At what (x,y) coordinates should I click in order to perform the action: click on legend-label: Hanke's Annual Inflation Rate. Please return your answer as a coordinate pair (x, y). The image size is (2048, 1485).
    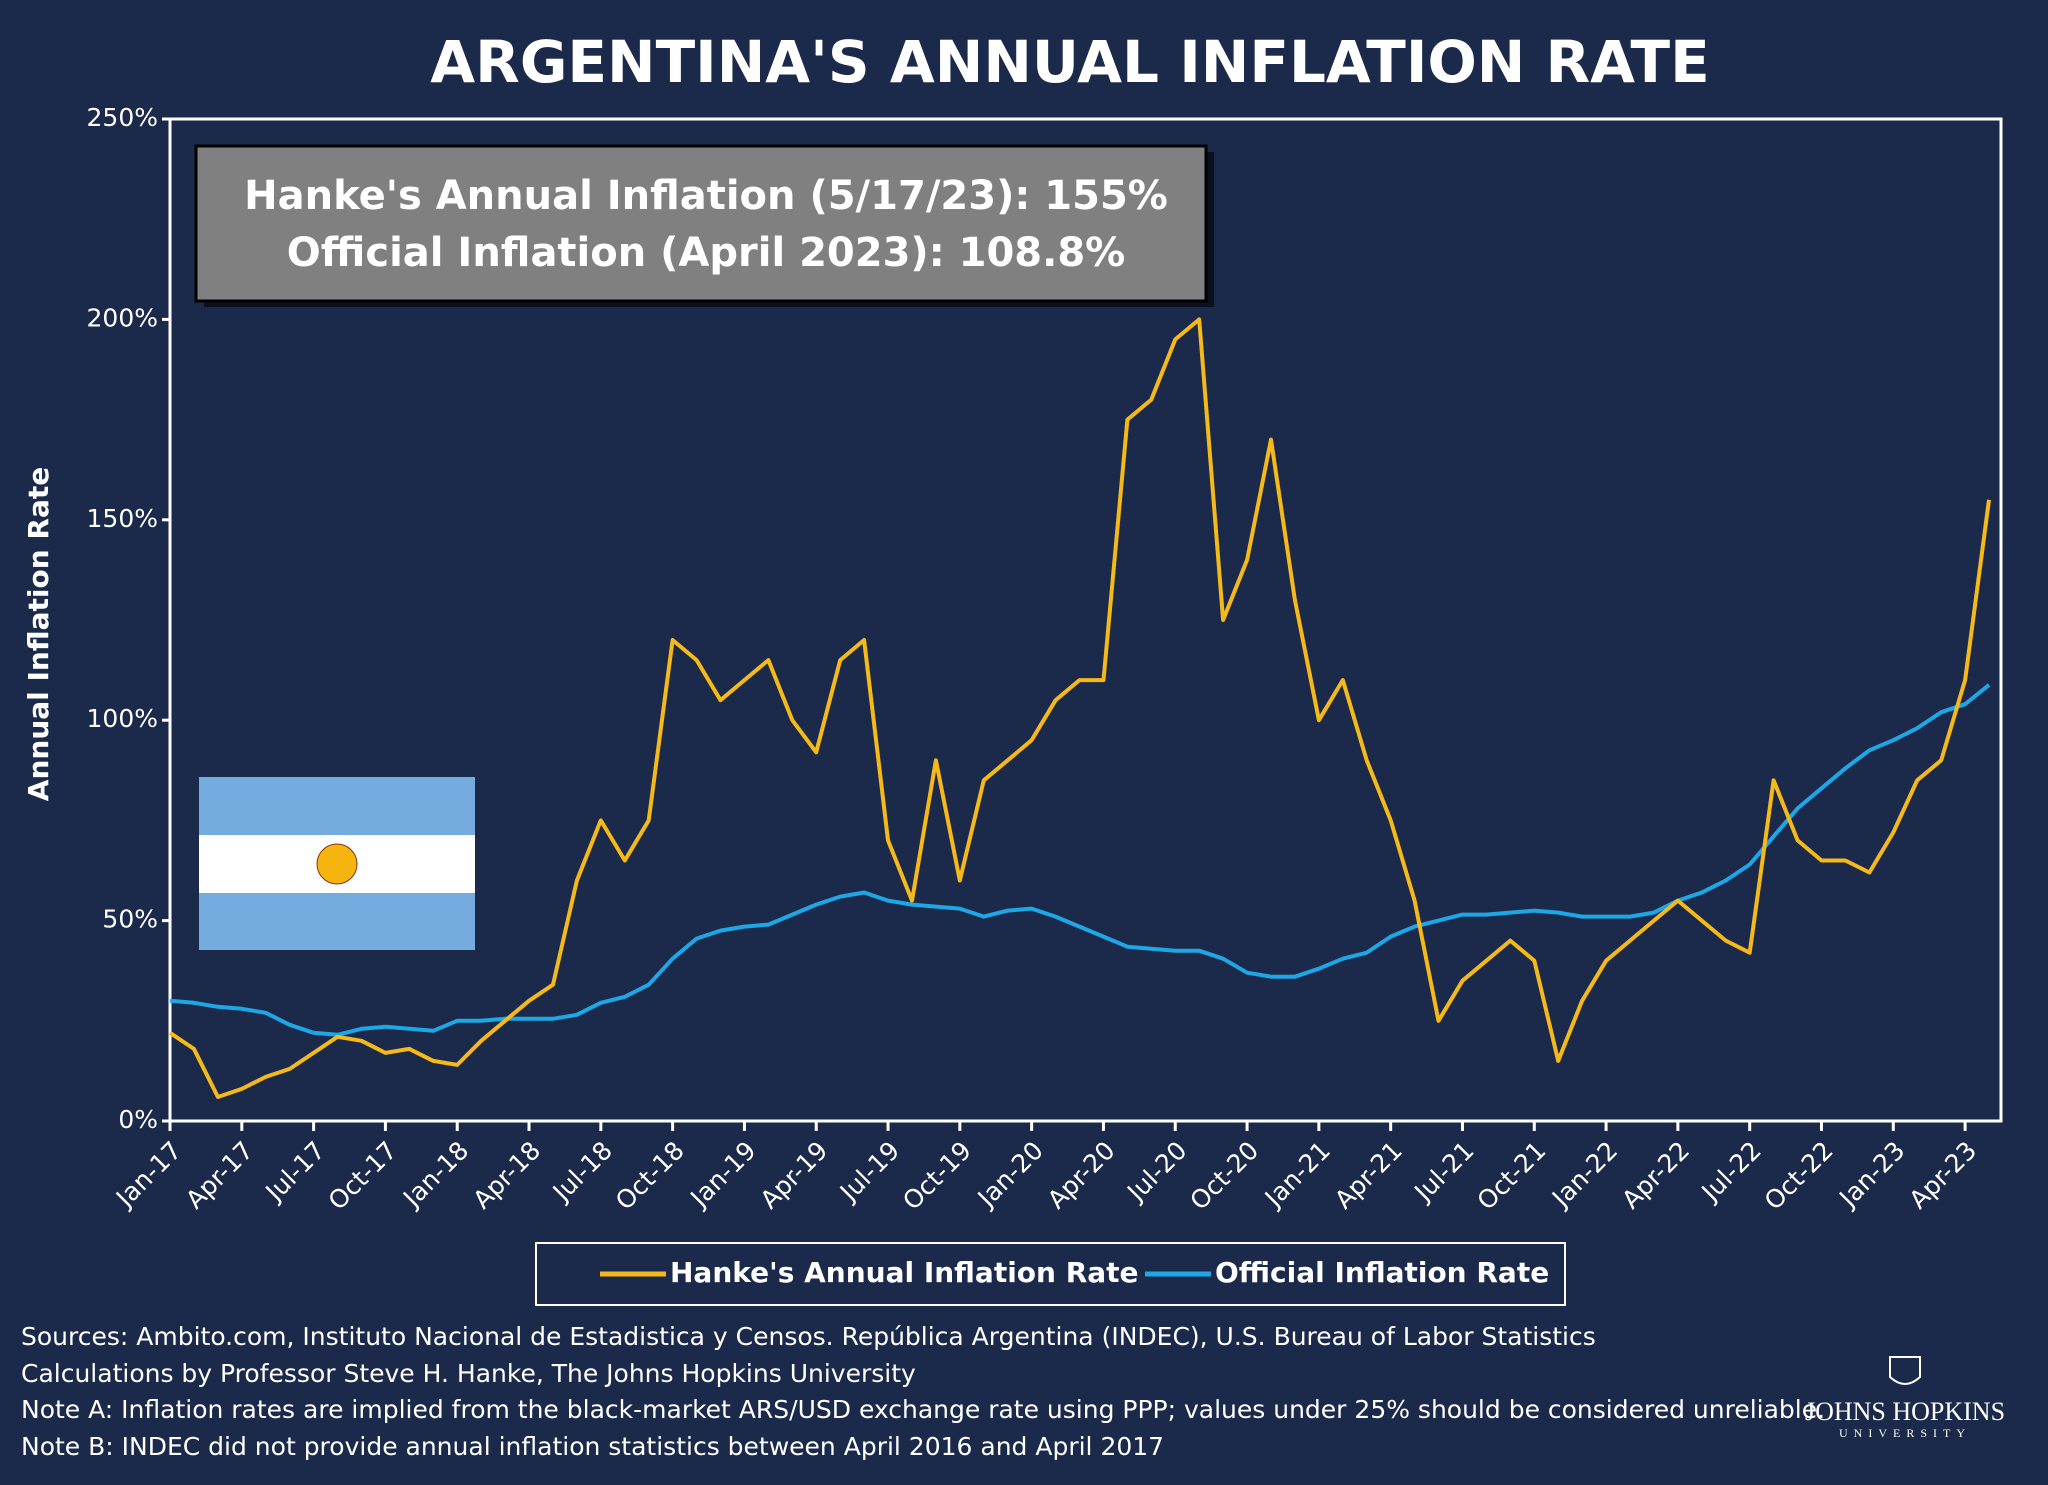
    Looking at the image, I should click on (904, 1272).